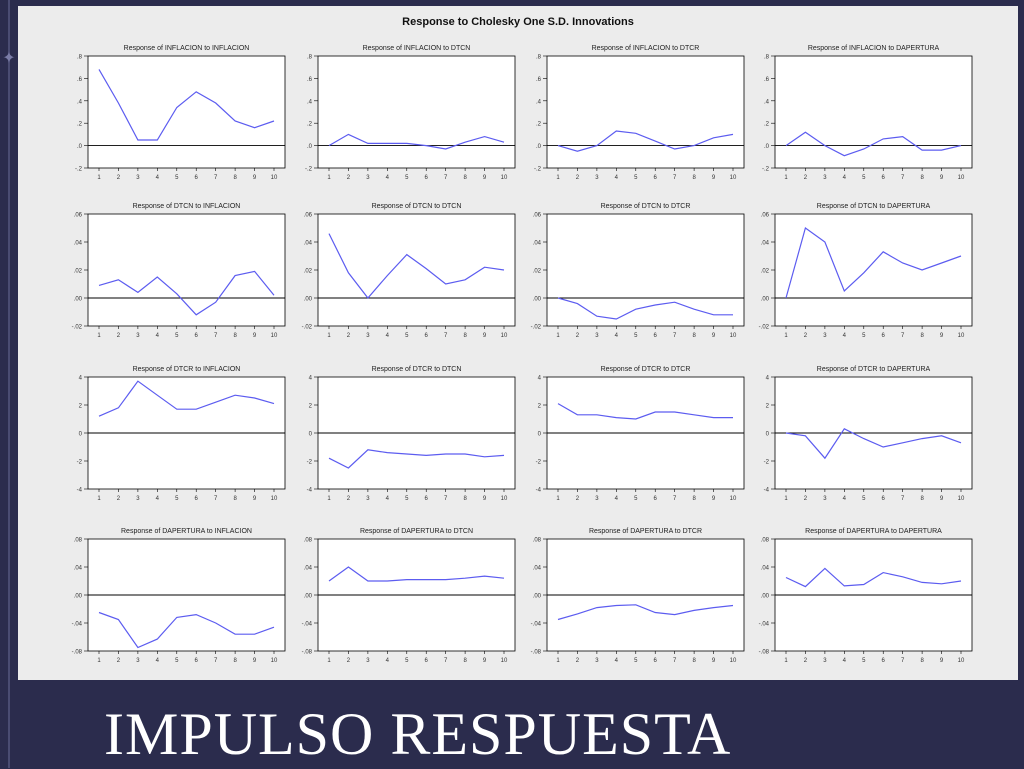  I want to click on plot-area, so click(873, 112).